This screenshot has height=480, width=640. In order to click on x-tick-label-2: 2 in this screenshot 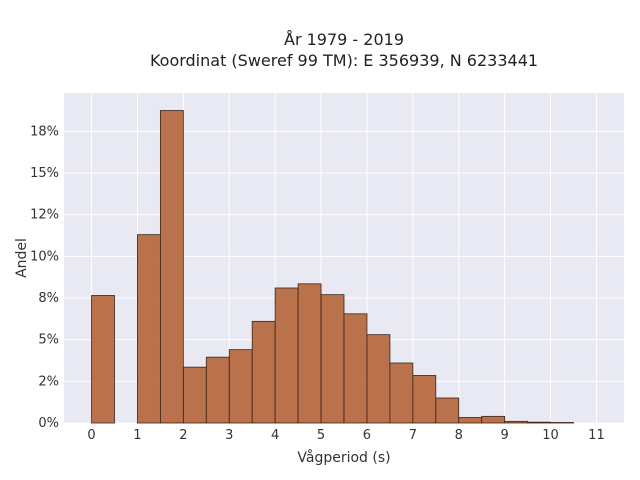, I will do `click(183, 435)`.